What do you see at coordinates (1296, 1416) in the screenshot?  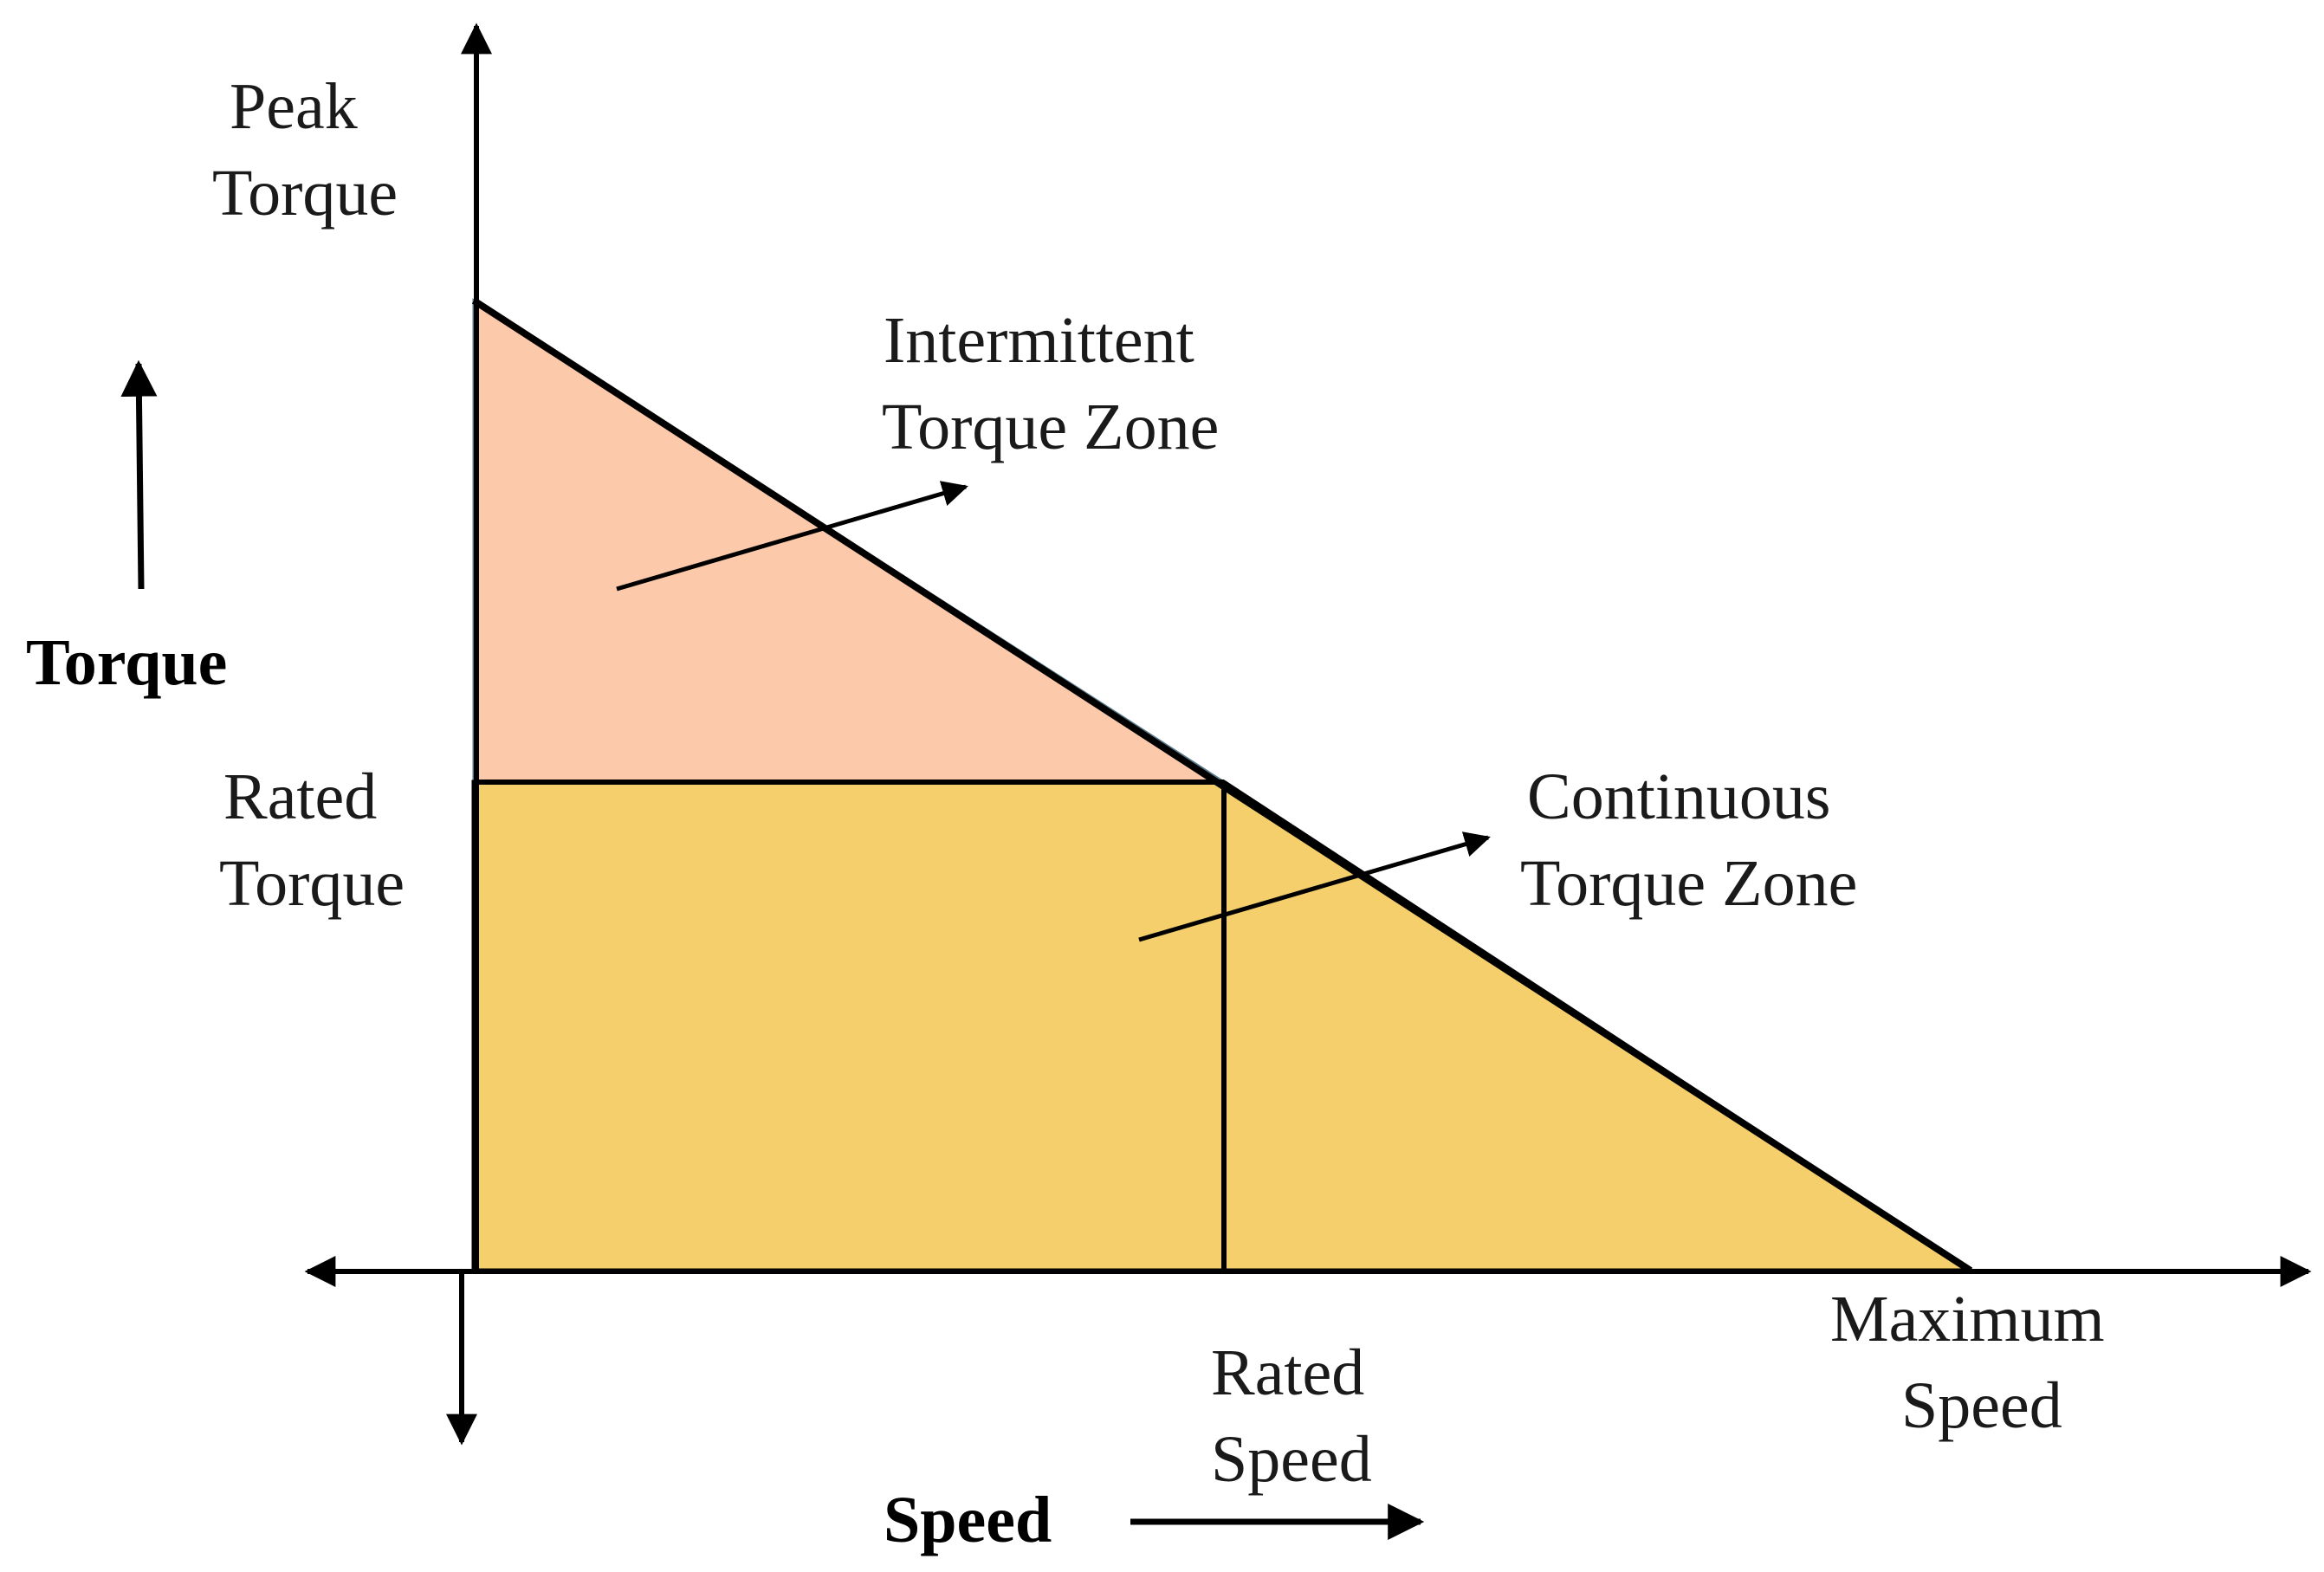 I see `rated-speed-label: Rated Speed` at bounding box center [1296, 1416].